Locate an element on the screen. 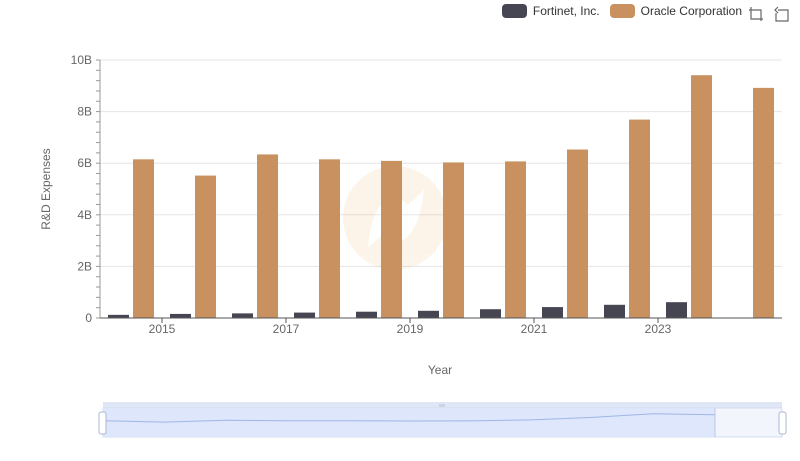  datazoom-right-handle is located at coordinates (782, 423).